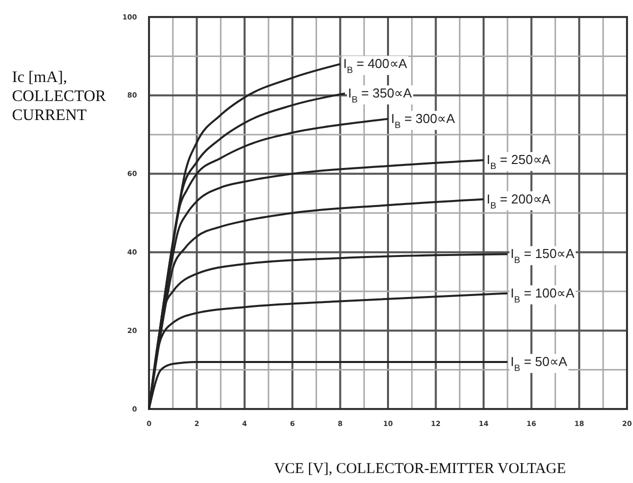 The image size is (633, 483). What do you see at coordinates (420, 469) in the screenshot?
I see `x-axis-title: VCE [V], COLLECTOR-EMITTER VOLTAGE` at bounding box center [420, 469].